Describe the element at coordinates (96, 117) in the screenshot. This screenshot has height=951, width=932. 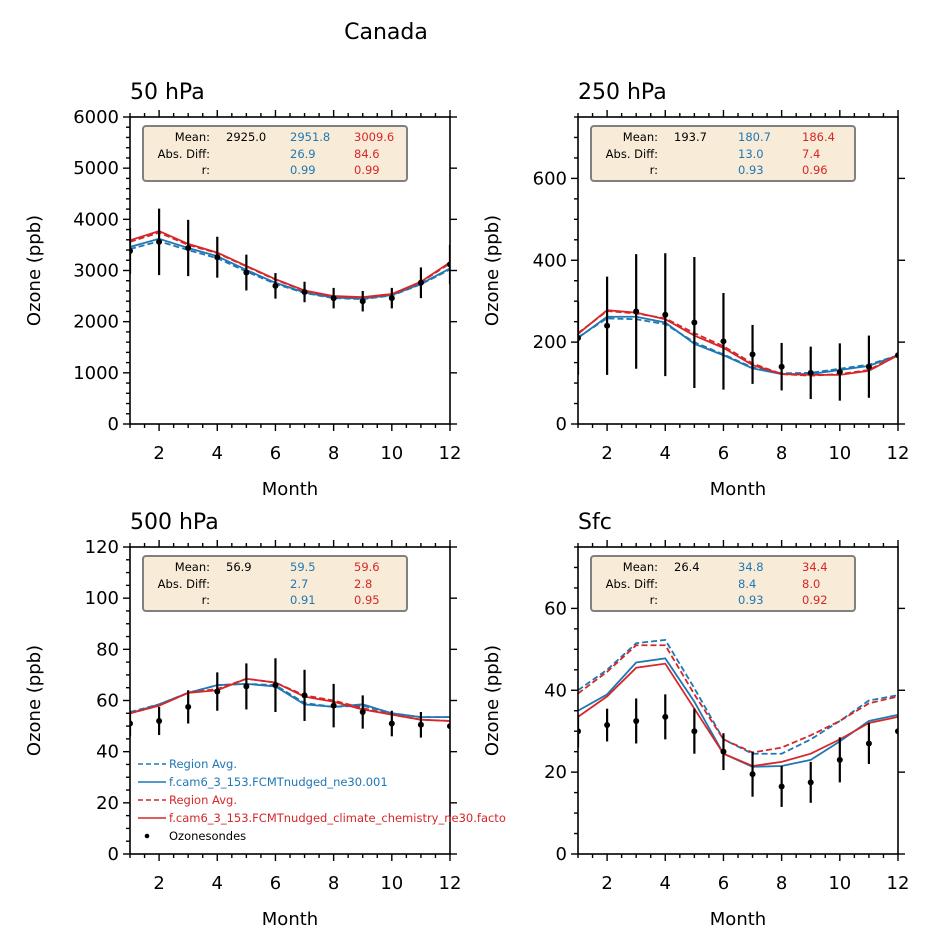
I see `y-tick-label: 6000` at that location.